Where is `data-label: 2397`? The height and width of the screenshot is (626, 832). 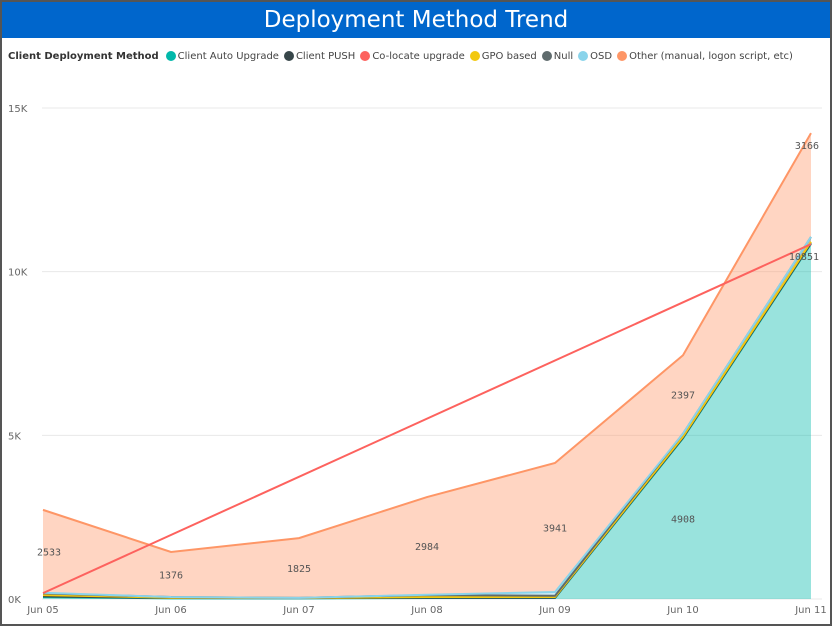
data-label: 2397 is located at coordinates (683, 395).